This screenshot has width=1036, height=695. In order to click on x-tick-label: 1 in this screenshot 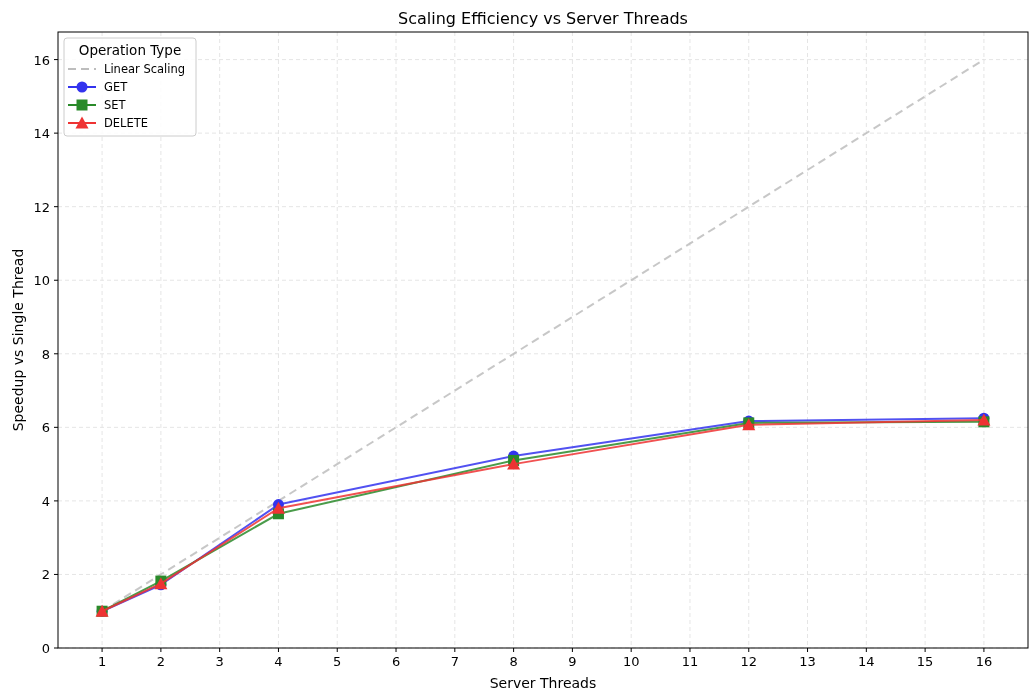, I will do `click(102, 661)`.